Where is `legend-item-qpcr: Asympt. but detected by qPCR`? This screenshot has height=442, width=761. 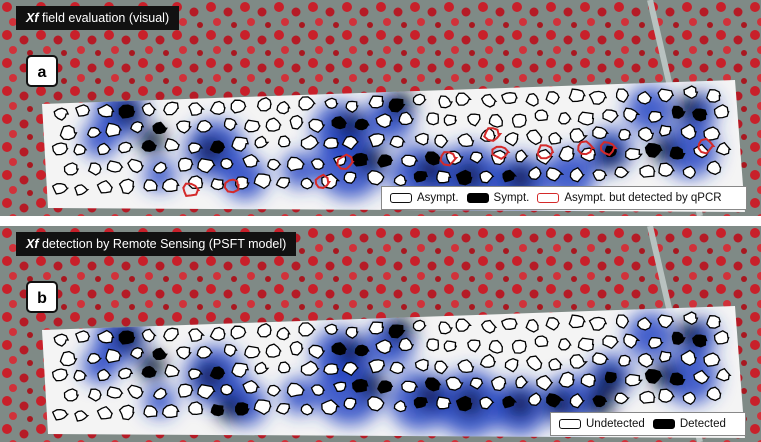 legend-item-qpcr: Asympt. but detected by qPCR is located at coordinates (629, 198).